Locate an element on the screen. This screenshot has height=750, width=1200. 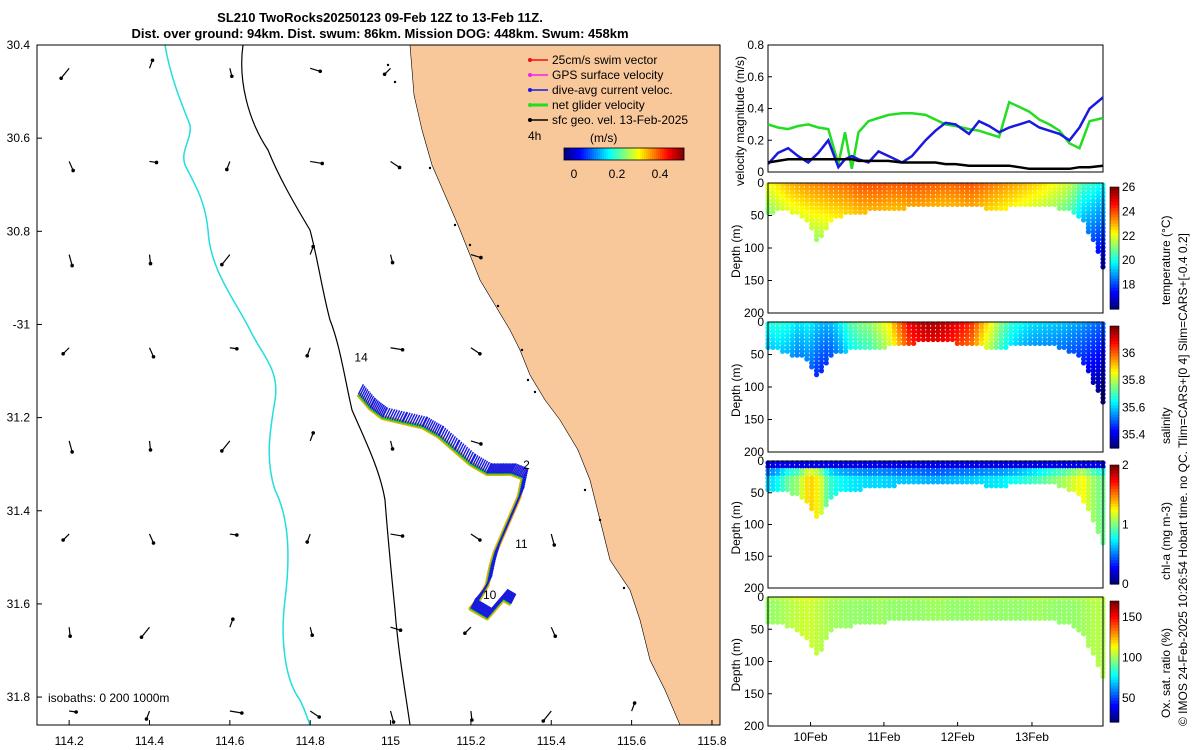
map-x-tick-label: 114.4 is located at coordinates (149, 741).